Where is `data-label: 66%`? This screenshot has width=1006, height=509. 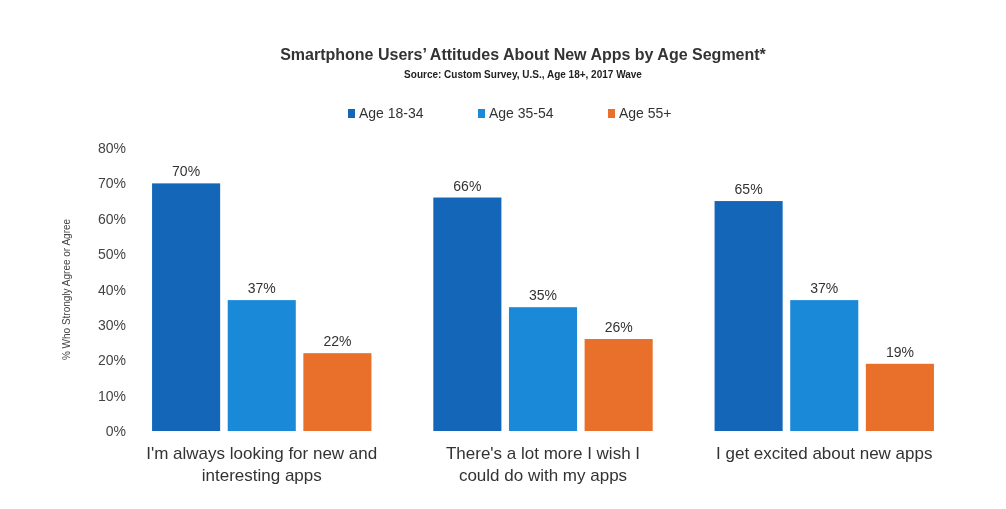
data-label: 66% is located at coordinates (467, 185).